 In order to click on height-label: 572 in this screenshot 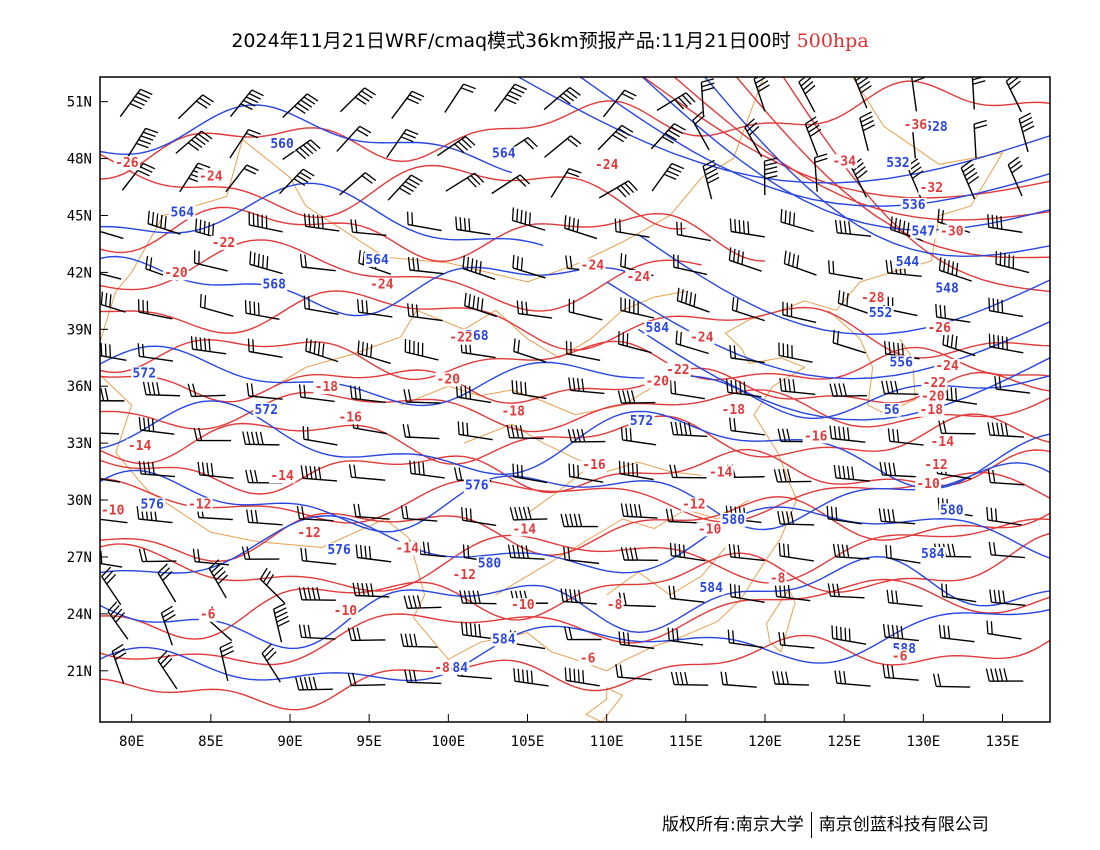, I will do `click(641, 421)`.